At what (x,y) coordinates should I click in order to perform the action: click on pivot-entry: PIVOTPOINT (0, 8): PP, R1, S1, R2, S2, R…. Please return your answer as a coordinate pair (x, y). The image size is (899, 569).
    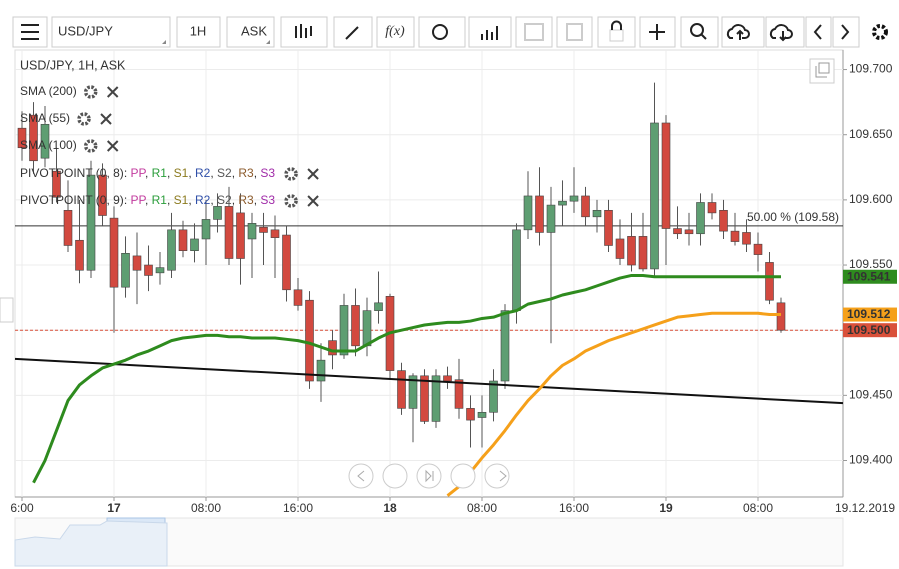
    Looking at the image, I should click on (147, 173).